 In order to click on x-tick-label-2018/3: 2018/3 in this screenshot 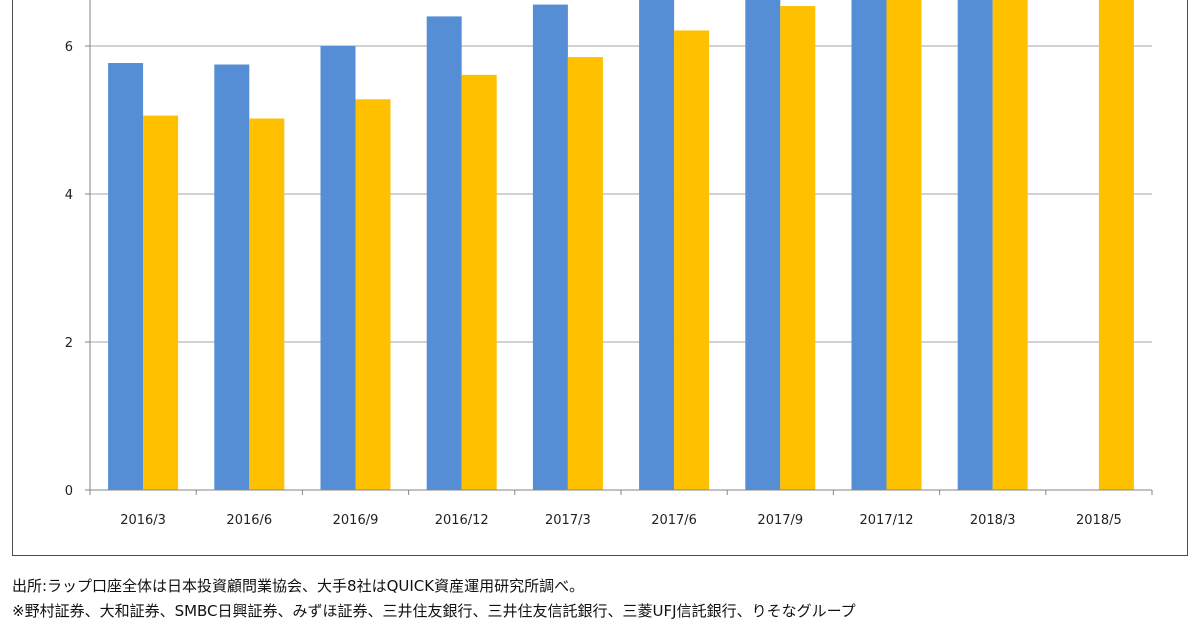, I will do `click(993, 520)`.